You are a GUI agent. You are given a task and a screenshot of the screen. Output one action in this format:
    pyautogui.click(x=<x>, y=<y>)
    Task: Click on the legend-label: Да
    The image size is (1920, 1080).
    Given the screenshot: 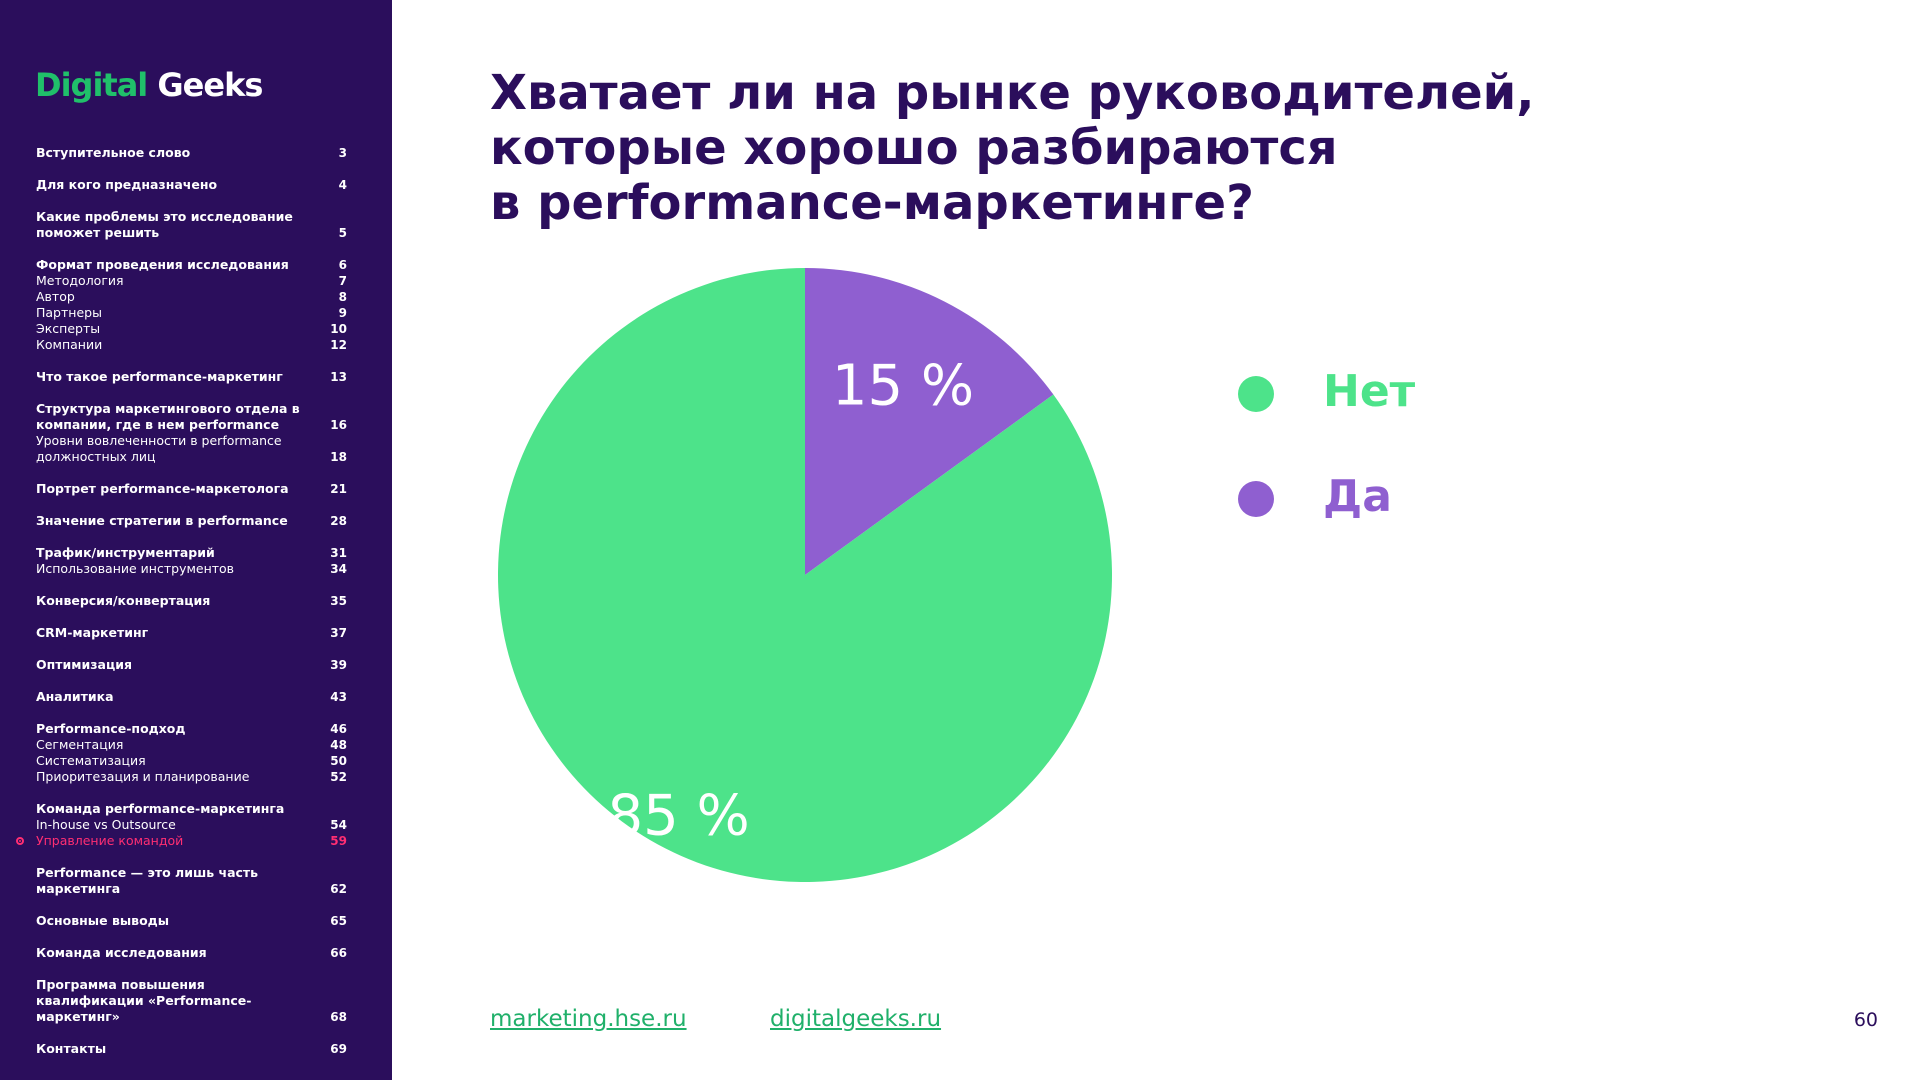 What is the action you would take?
    pyautogui.click(x=1357, y=496)
    